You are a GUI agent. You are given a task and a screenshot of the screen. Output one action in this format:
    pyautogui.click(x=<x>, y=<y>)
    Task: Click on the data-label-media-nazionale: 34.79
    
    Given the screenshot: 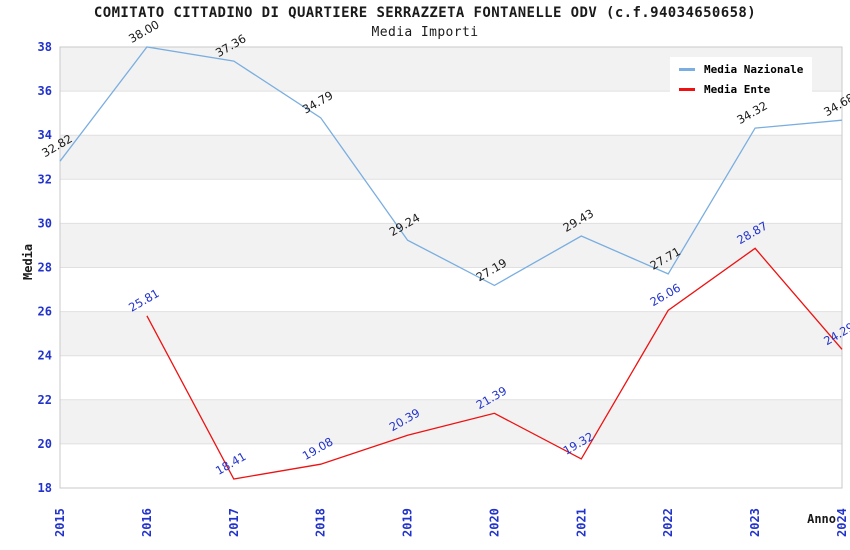 What is the action you would take?
    pyautogui.click(x=318, y=102)
    